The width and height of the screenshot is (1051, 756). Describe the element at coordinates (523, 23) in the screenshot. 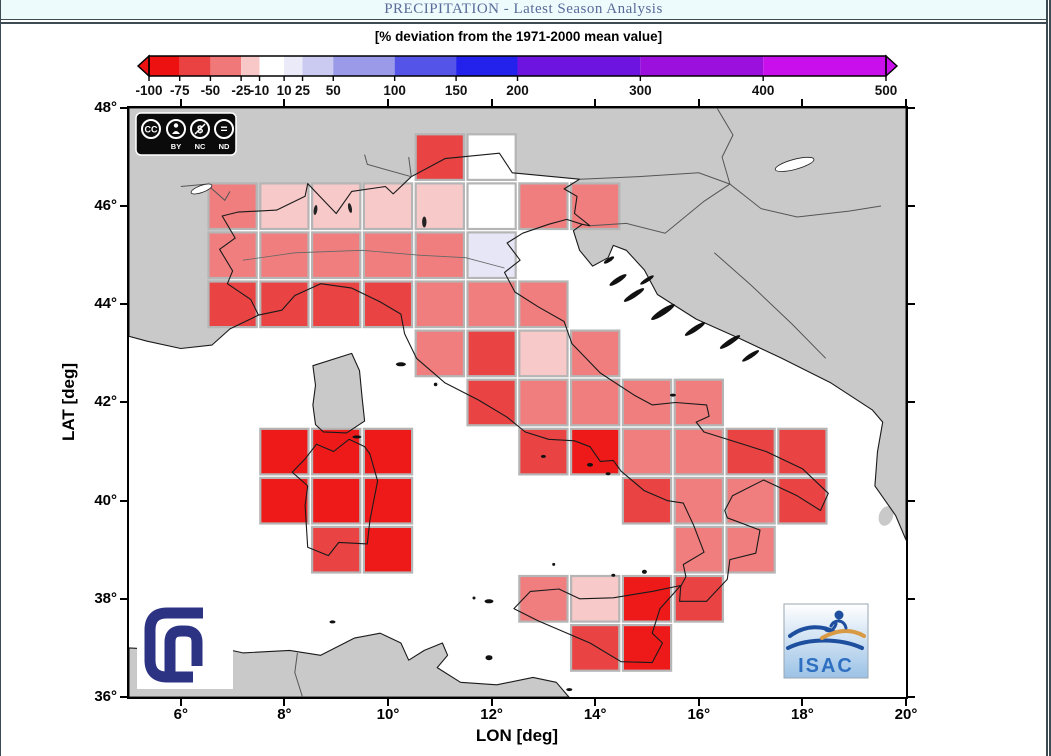

I see `header-divider` at that location.